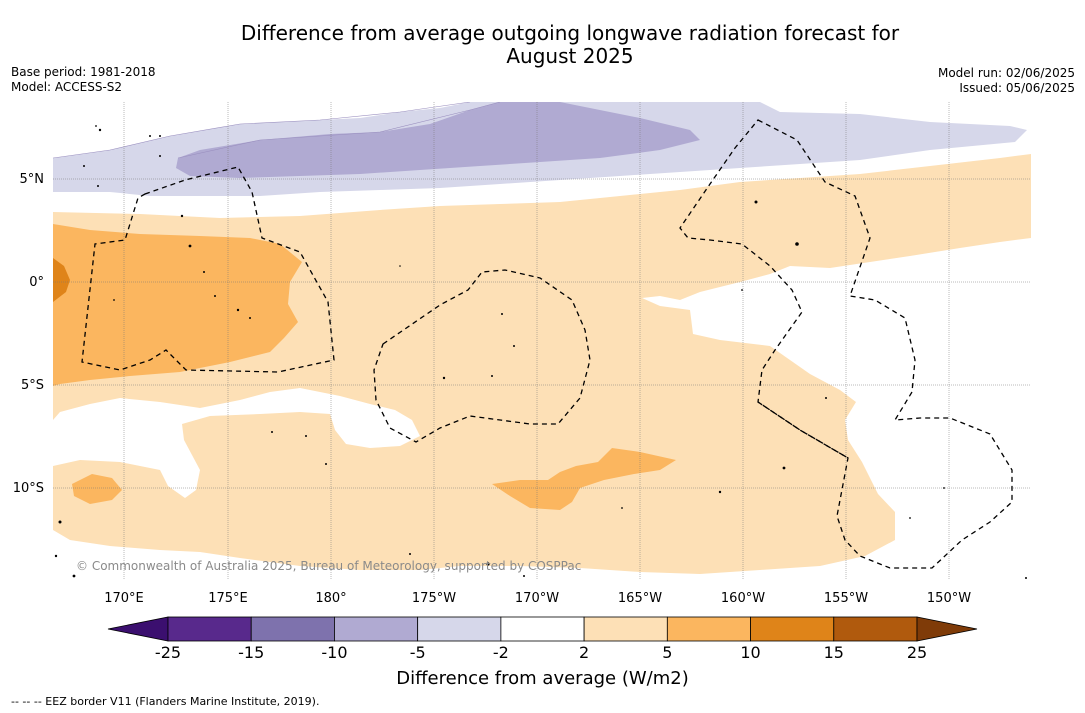  Describe the element at coordinates (584, 479) in the screenshot. I see `anomaly-pos-medium-south` at that location.